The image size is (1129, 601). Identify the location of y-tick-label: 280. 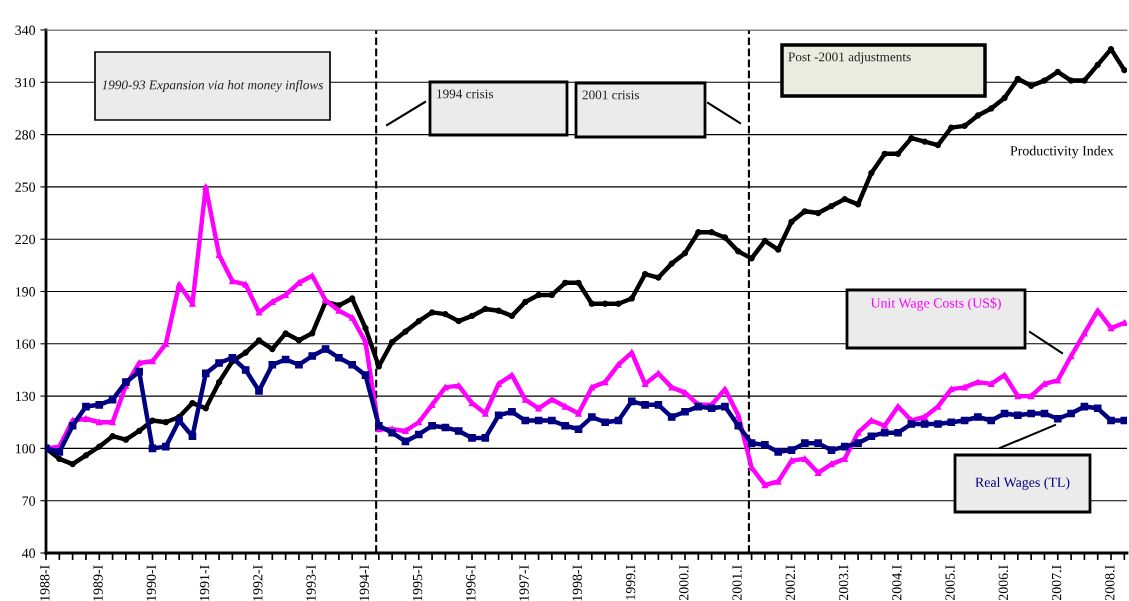
(25, 135).